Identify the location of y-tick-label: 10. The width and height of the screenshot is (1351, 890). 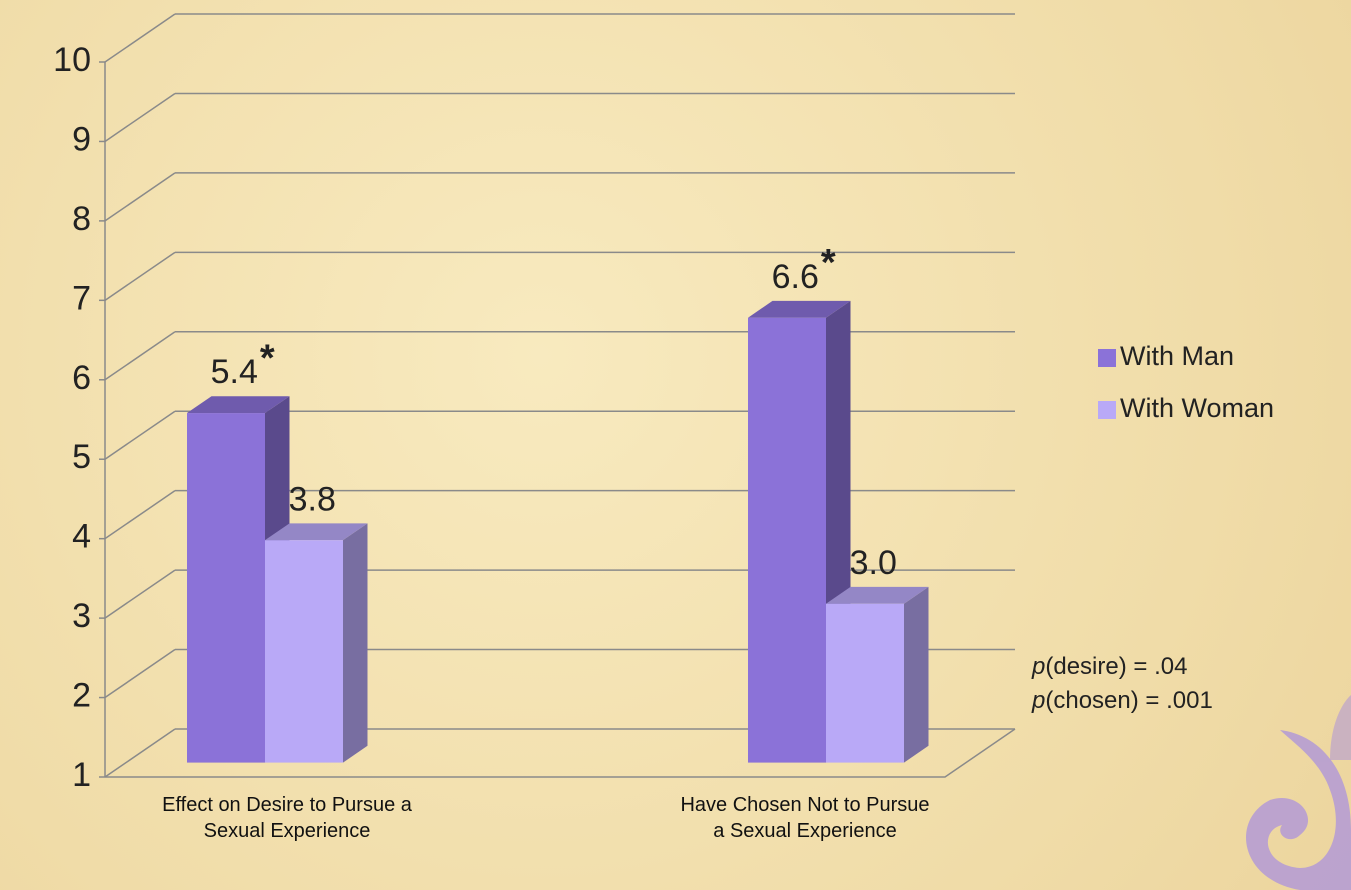
(72, 60).